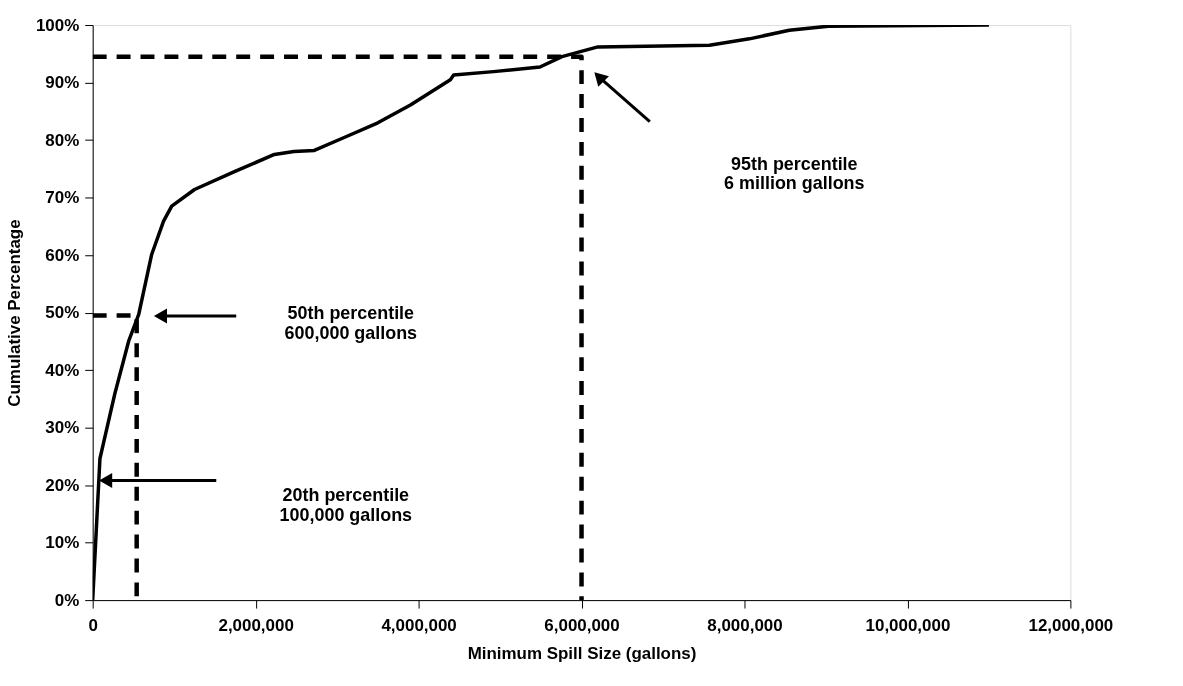 This screenshot has height=686, width=1183. I want to click on y-tick-label: 60%, so click(62, 255).